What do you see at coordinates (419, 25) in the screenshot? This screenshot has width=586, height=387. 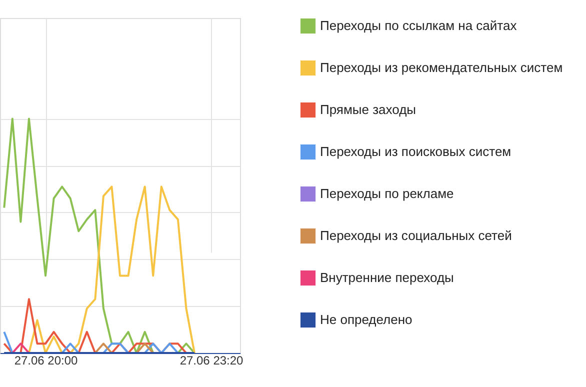 I see `legend-label: Переходы по ссылкам на сайтах` at bounding box center [419, 25].